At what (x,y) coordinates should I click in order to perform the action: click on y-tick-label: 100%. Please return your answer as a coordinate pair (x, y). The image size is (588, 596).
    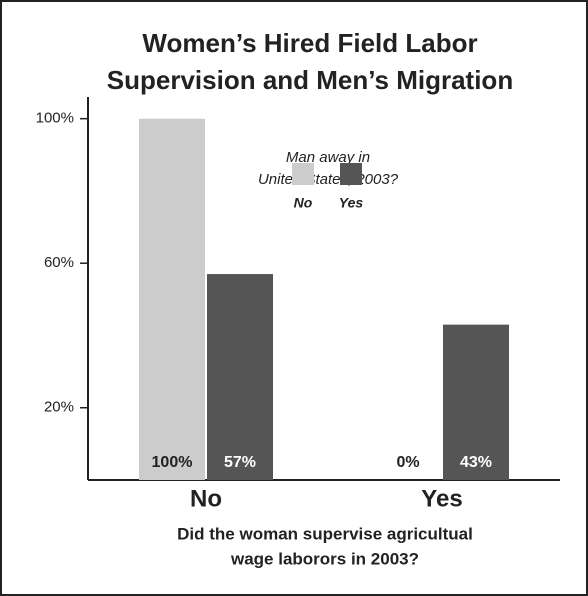
    Looking at the image, I should click on (55, 118).